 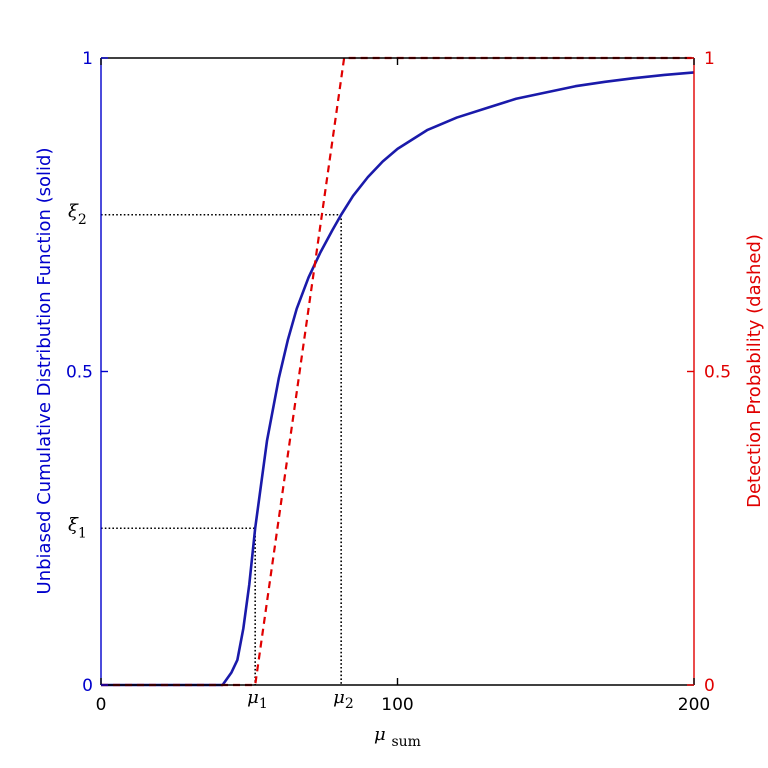 I want to click on left-y-special-tick-label: ξ1, so click(x=77, y=527).